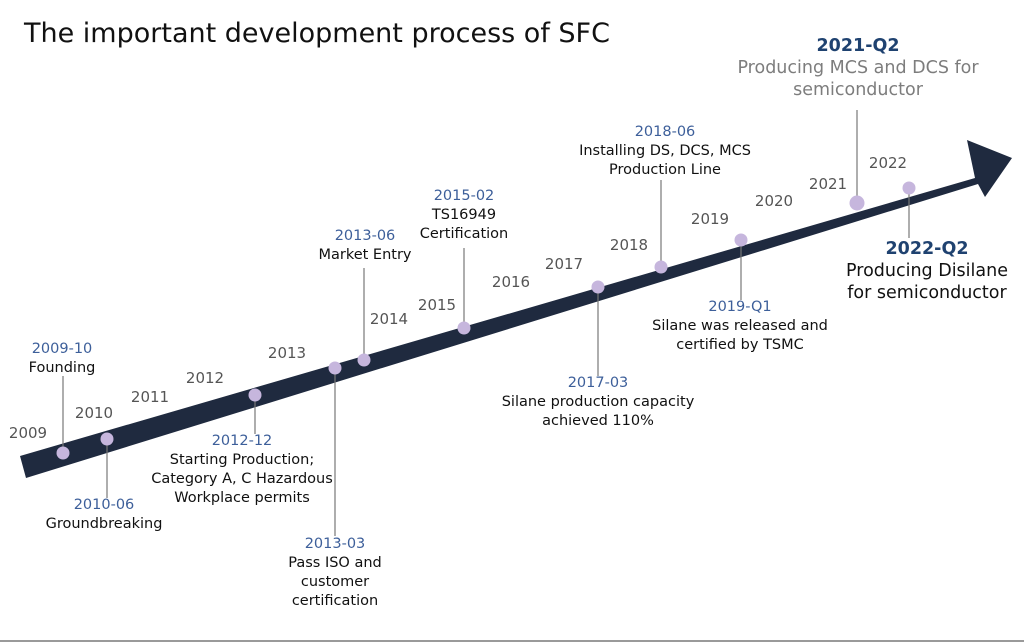  What do you see at coordinates (389, 319) in the screenshot?
I see `year-label-2014: 2014` at bounding box center [389, 319].